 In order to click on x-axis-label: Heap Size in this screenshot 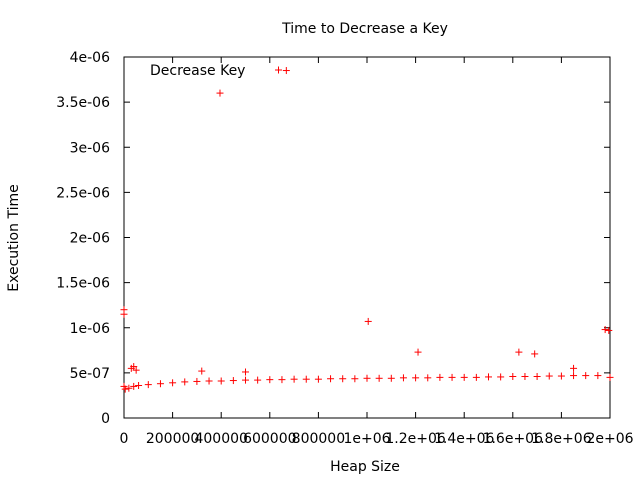, I will do `click(365, 467)`.